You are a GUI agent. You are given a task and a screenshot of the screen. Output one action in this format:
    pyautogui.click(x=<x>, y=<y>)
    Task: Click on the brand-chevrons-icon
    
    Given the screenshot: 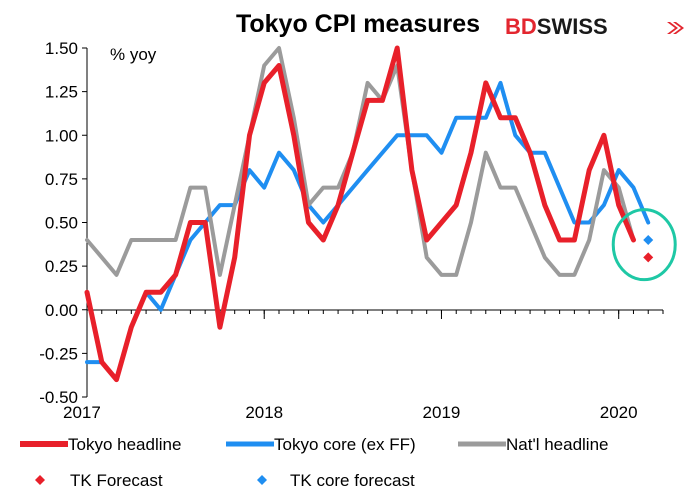 What is the action you would take?
    pyautogui.click(x=675, y=28)
    